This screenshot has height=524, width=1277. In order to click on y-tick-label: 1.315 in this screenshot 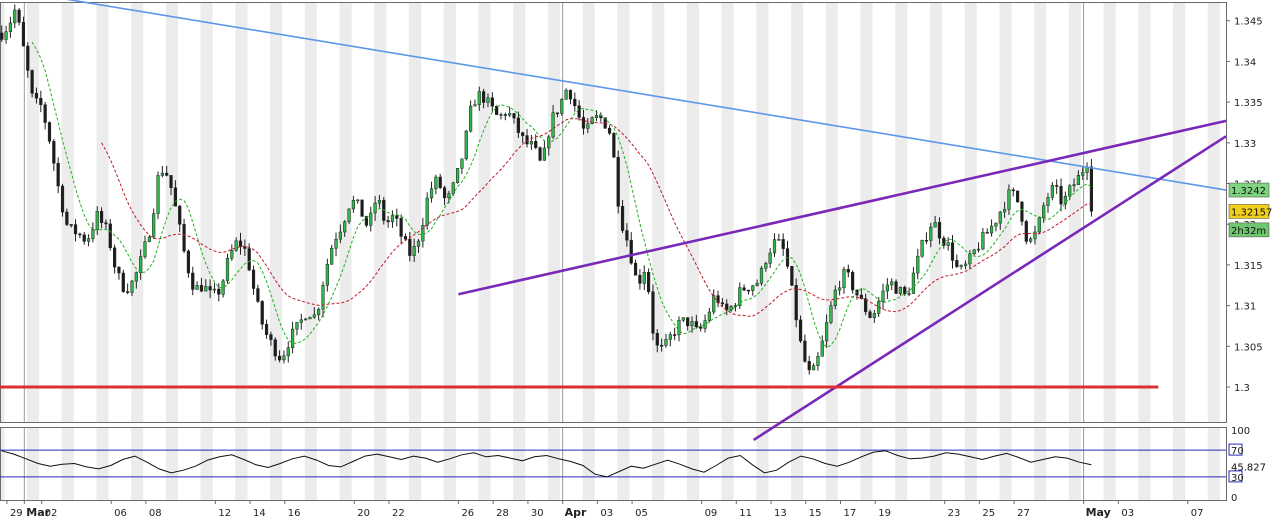, I will do `click(1248, 266)`.